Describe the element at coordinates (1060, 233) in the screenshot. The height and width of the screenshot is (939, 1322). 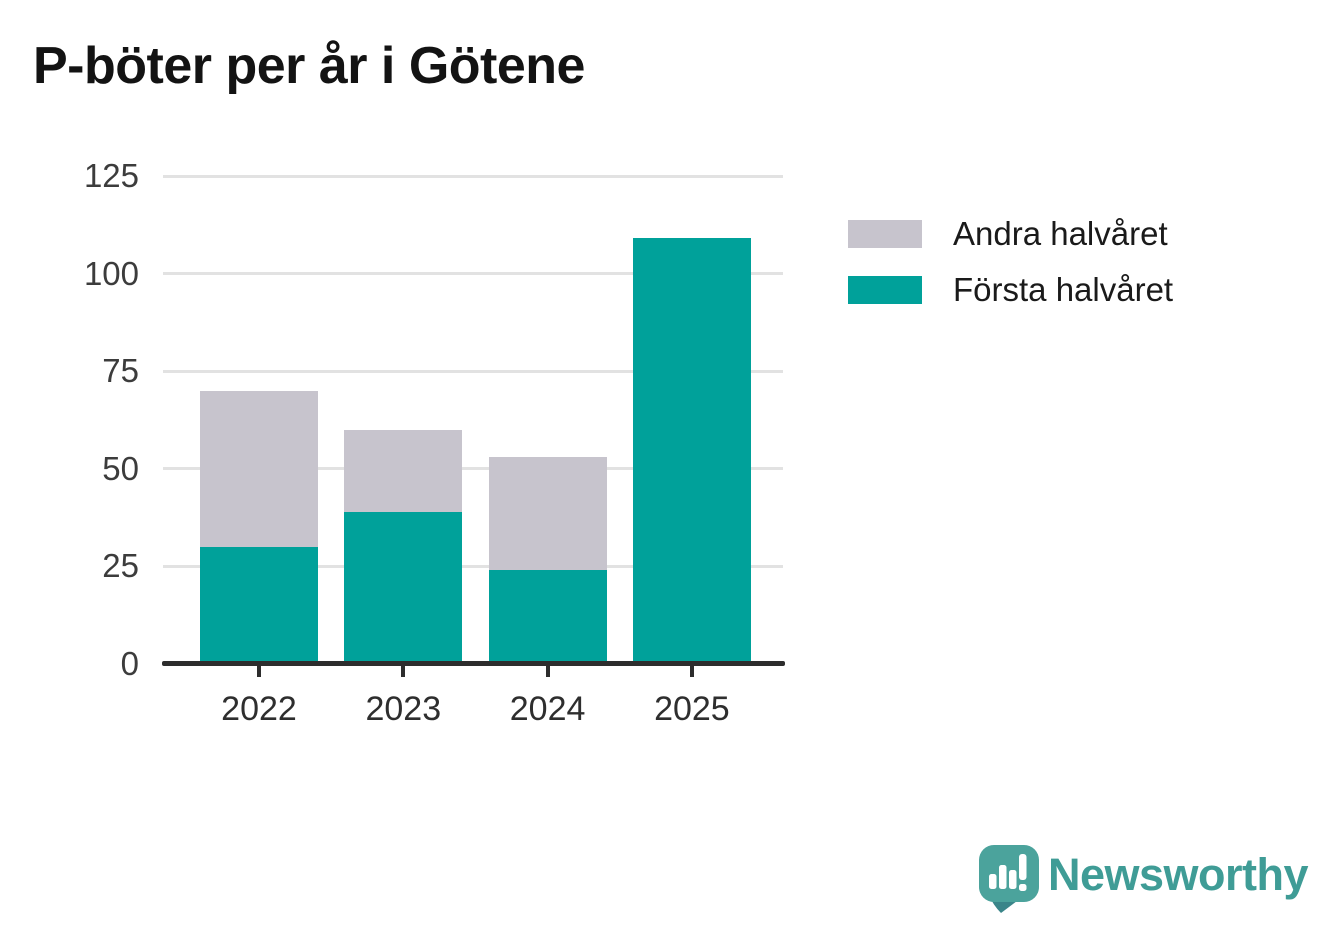
I see `legend-label-andra-halvaret: Andra halvåret` at that location.